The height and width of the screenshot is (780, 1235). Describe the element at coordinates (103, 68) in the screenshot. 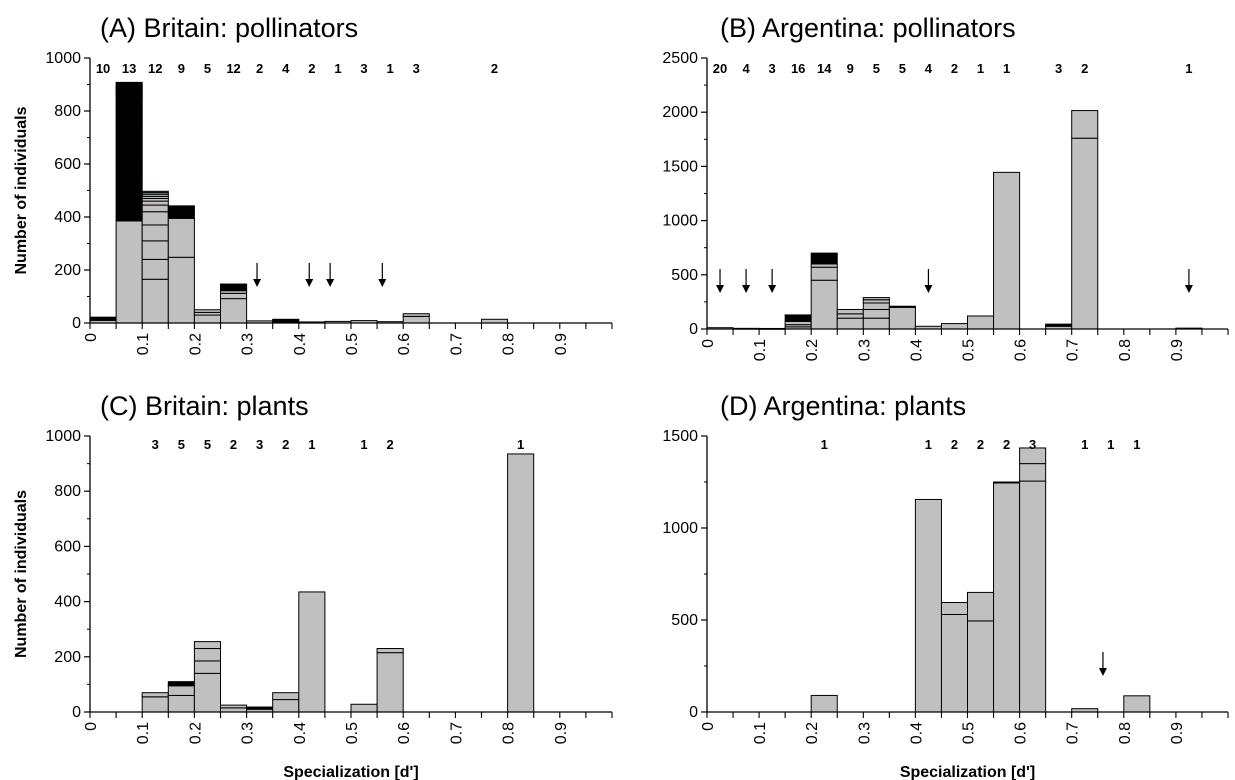

I see `bin-count-label: 10` at that location.